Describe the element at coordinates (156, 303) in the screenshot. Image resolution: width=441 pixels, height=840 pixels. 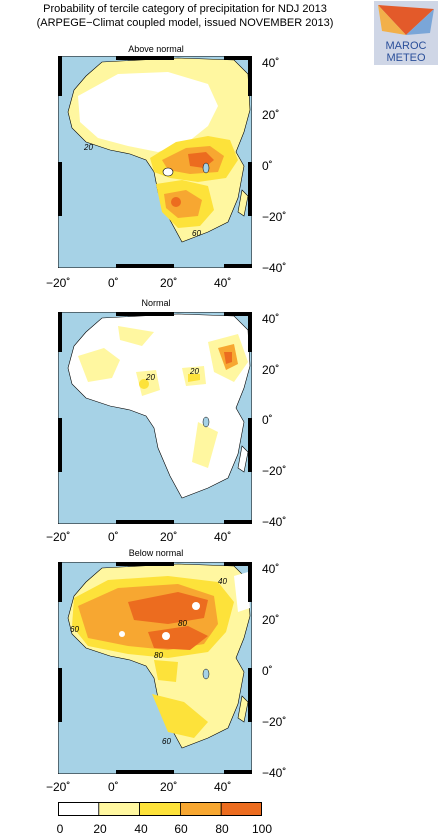
I see `panel-title-normal: Normal` at that location.